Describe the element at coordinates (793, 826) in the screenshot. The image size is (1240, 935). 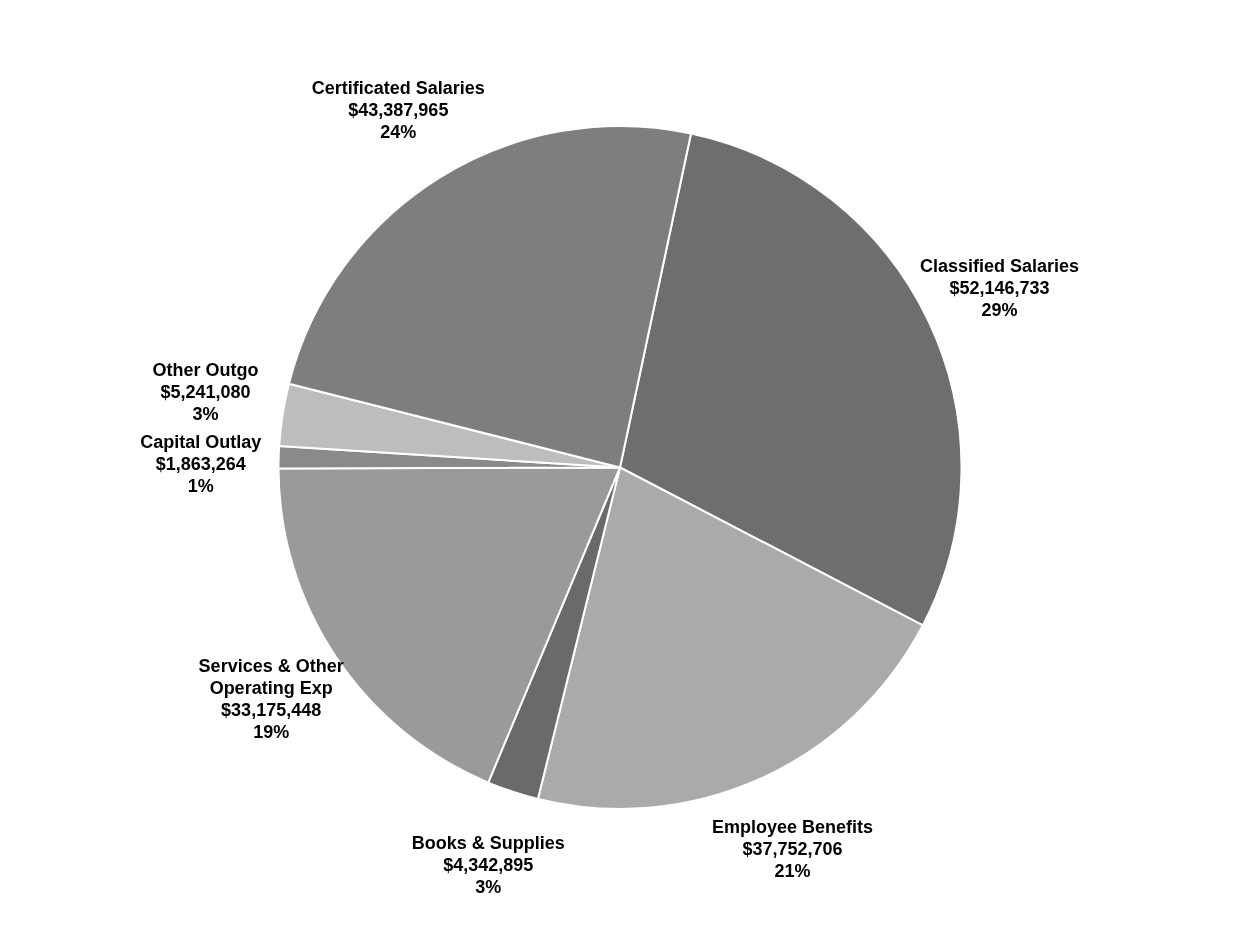
I see `slice-label: Employee Benefits` at that location.